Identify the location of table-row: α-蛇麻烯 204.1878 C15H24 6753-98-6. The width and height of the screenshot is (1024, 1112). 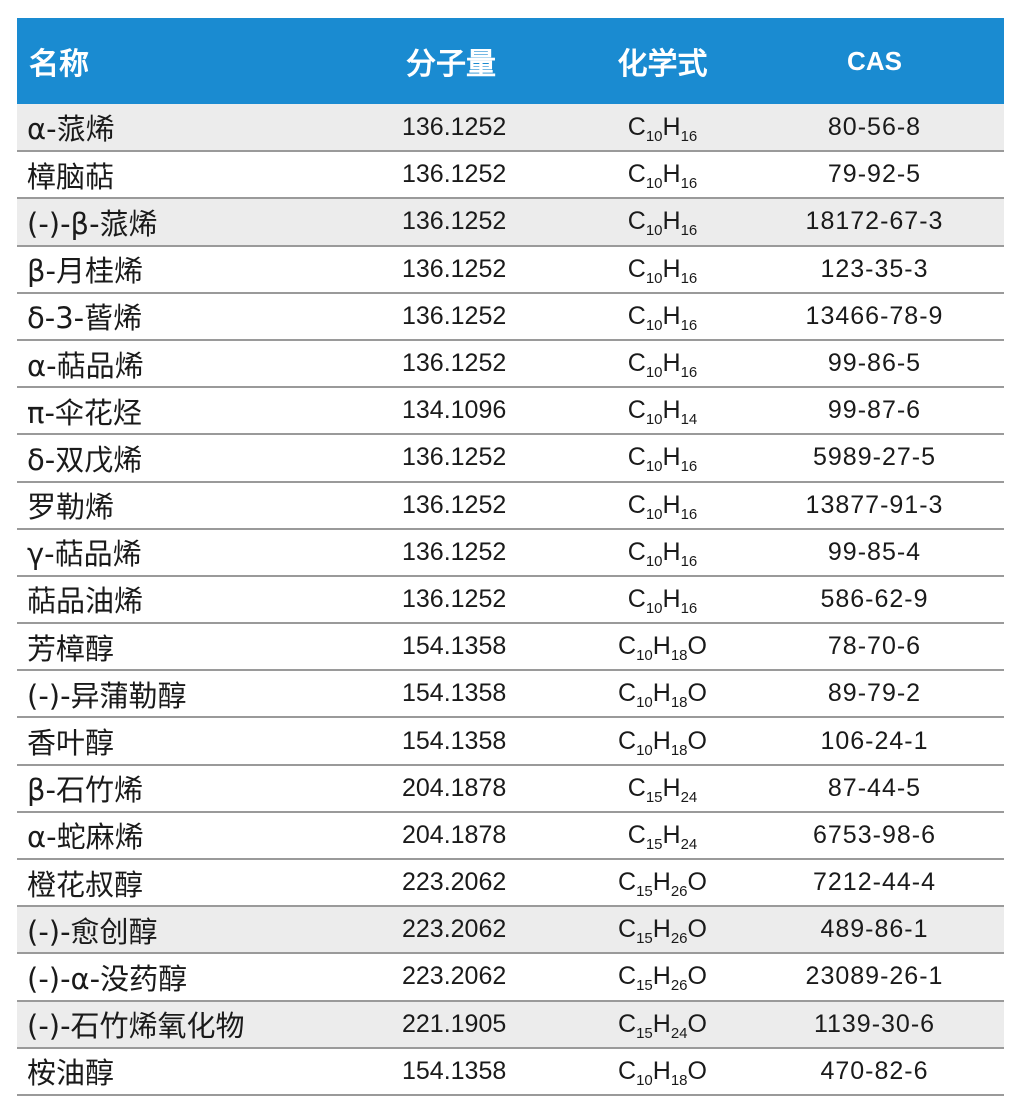
(510, 836).